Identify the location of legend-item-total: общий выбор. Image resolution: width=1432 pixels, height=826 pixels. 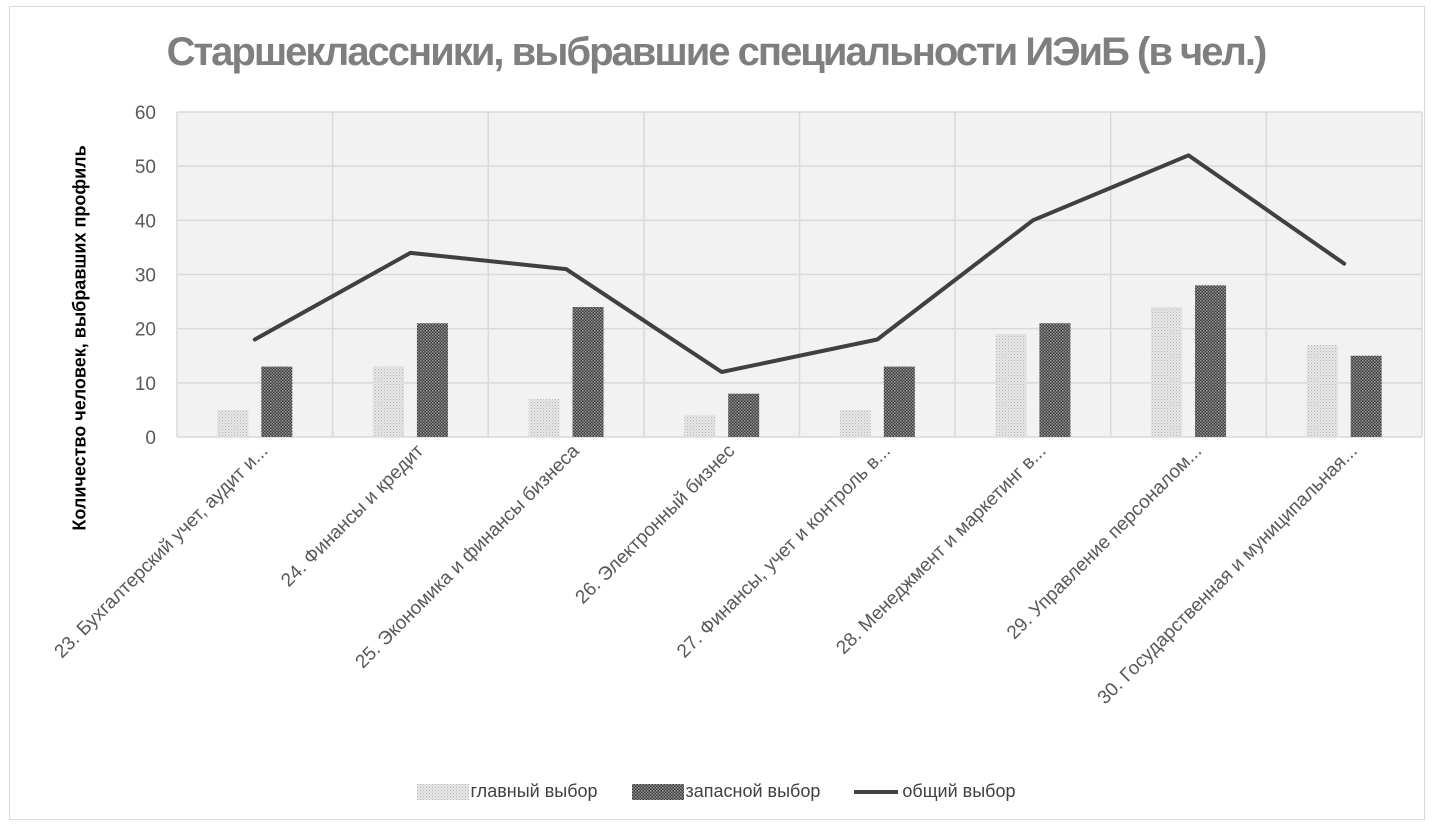
(934, 791).